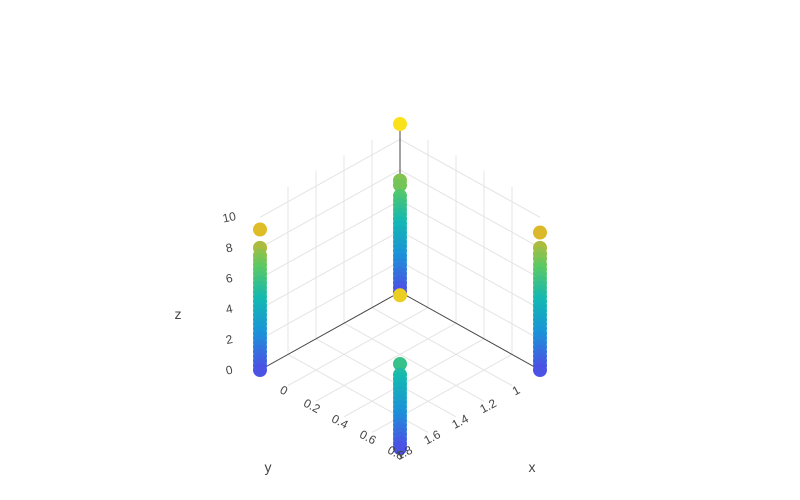 This screenshot has height=500, width=800. Describe the element at coordinates (229, 369) in the screenshot. I see `z-tick-label: 0` at that location.